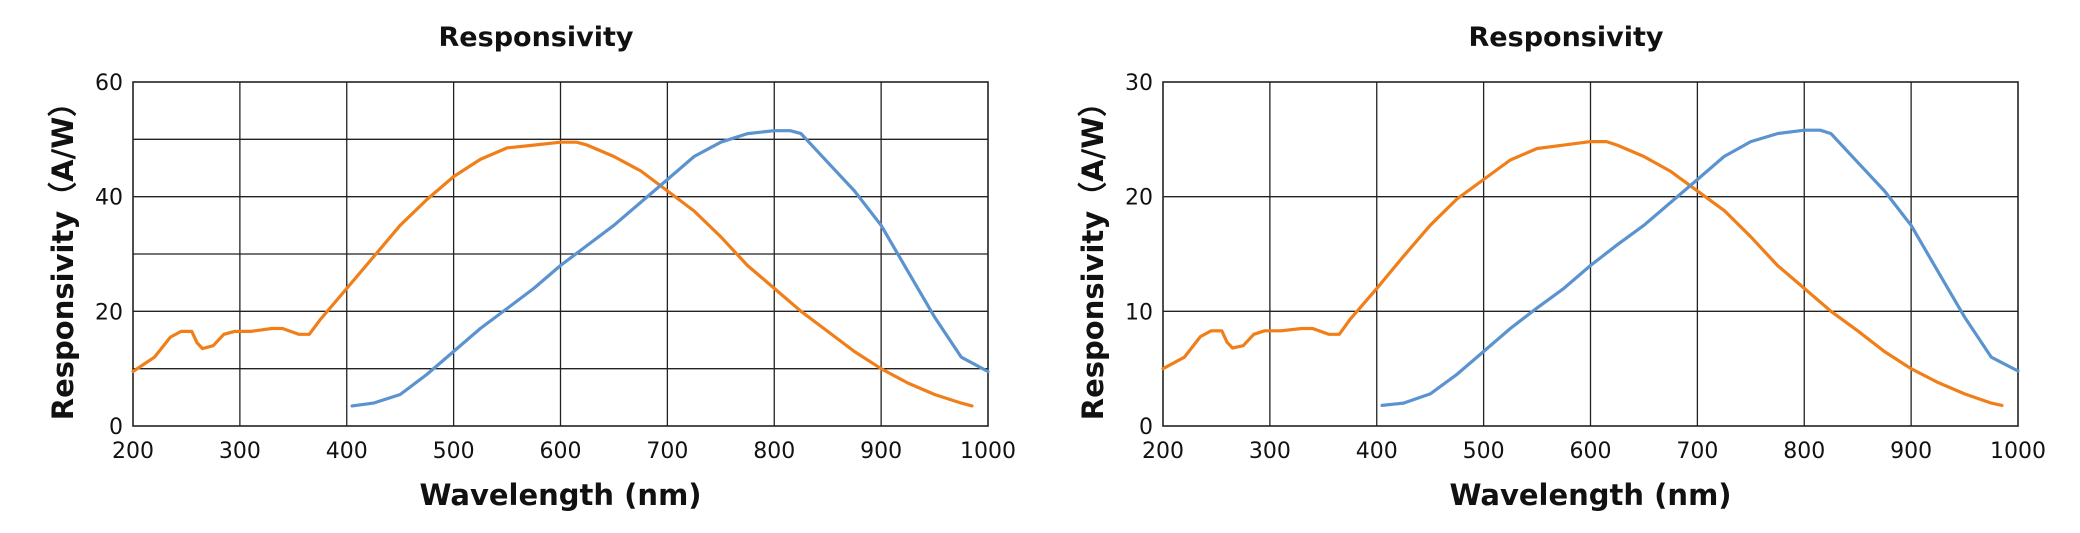 This screenshot has width=2080, height=533. What do you see at coordinates (1139, 83) in the screenshot?
I see `y-tick-label: 30` at bounding box center [1139, 83].